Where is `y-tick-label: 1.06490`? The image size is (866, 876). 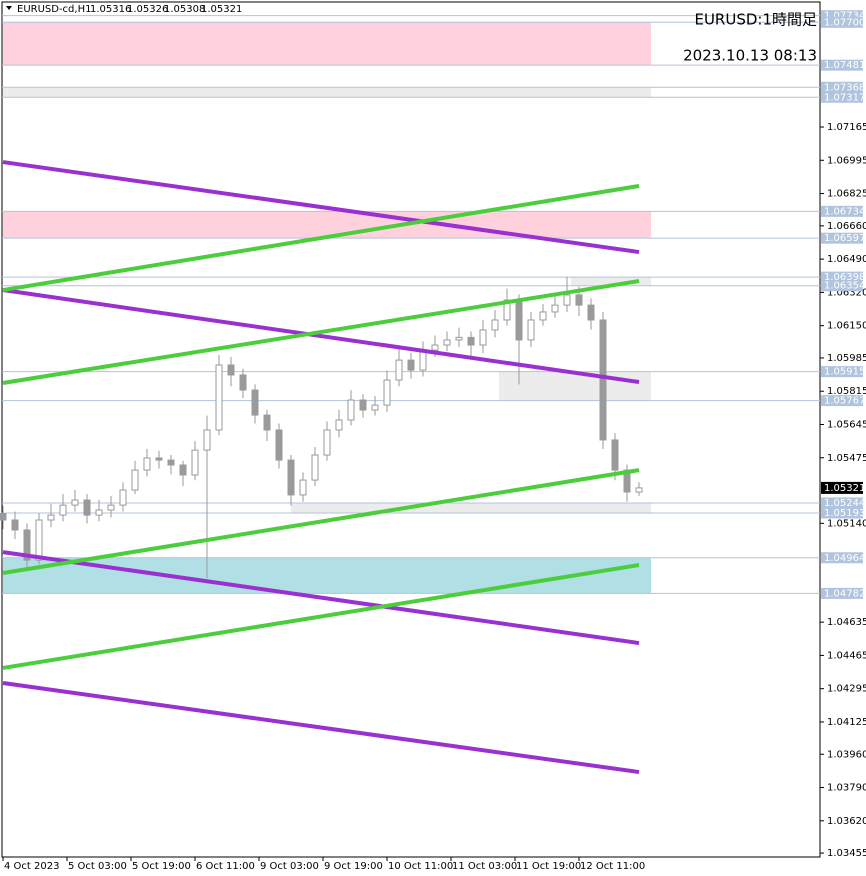
y-tick-label: 1.06490 is located at coordinates (846, 259).